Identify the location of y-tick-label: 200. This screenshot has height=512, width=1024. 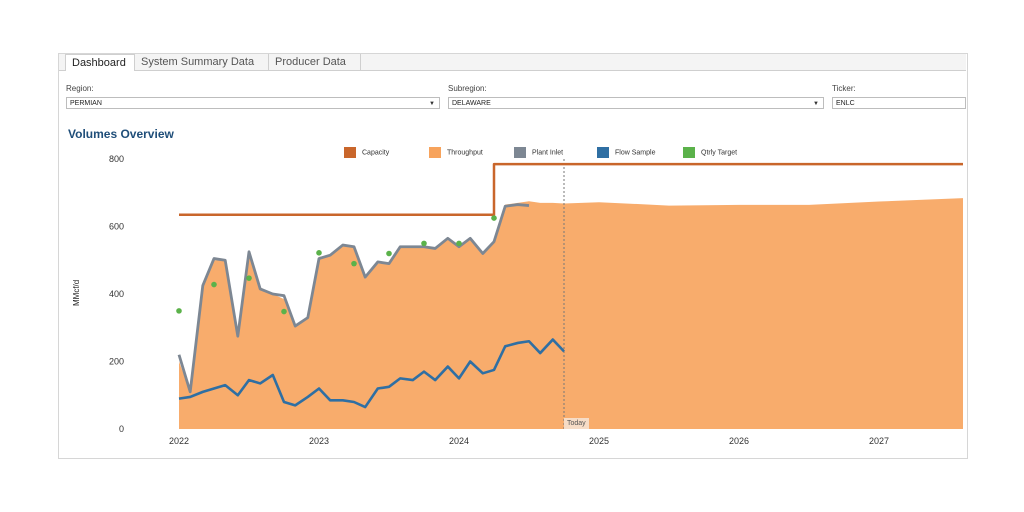
(116, 362).